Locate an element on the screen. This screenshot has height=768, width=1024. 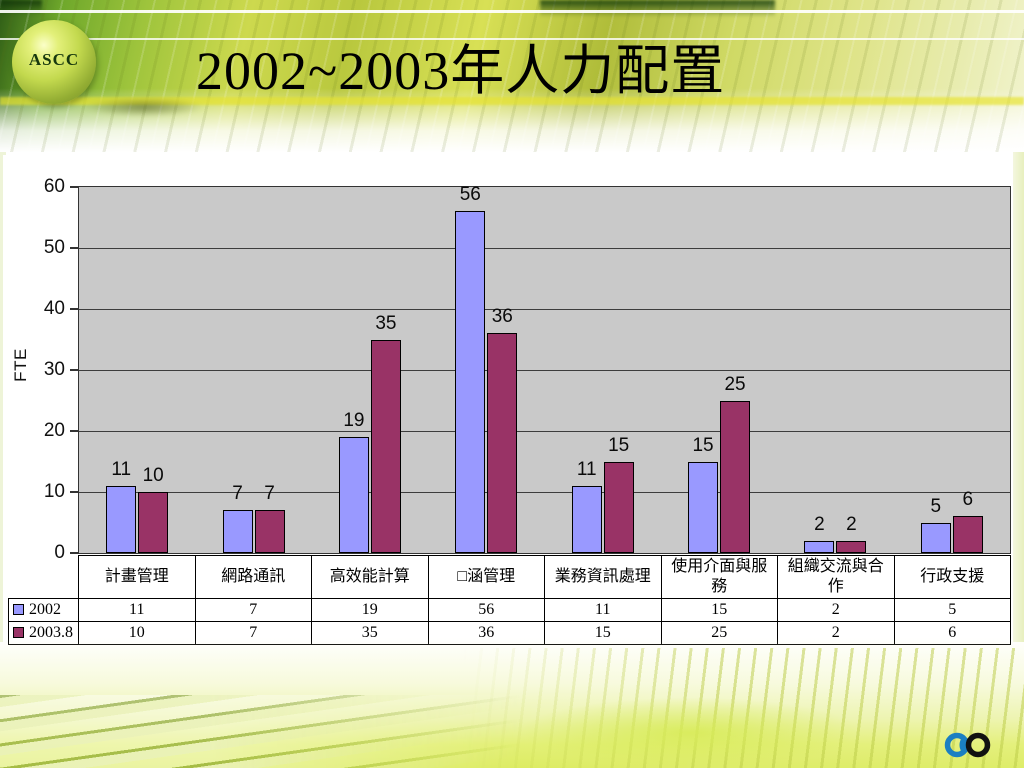
category-header-cell: 業務資訊處理 is located at coordinates (603, 577).